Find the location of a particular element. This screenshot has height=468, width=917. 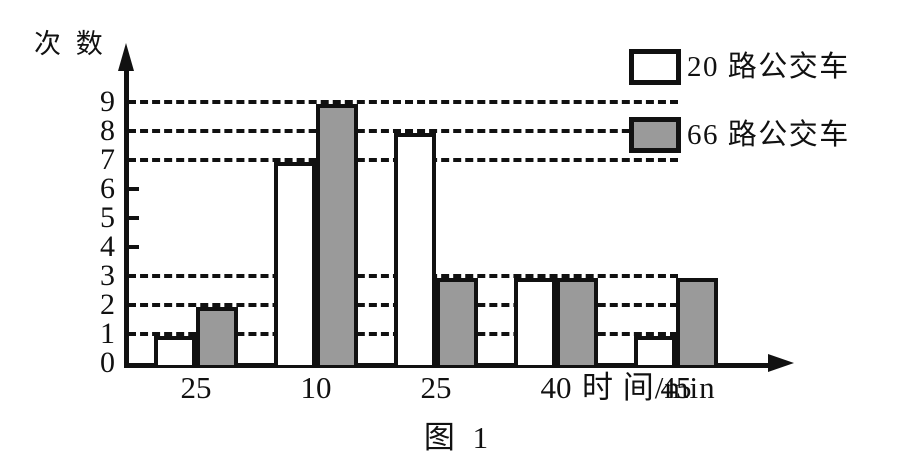

y-axis-tick-label: 8 is located at coordinates (107, 130).